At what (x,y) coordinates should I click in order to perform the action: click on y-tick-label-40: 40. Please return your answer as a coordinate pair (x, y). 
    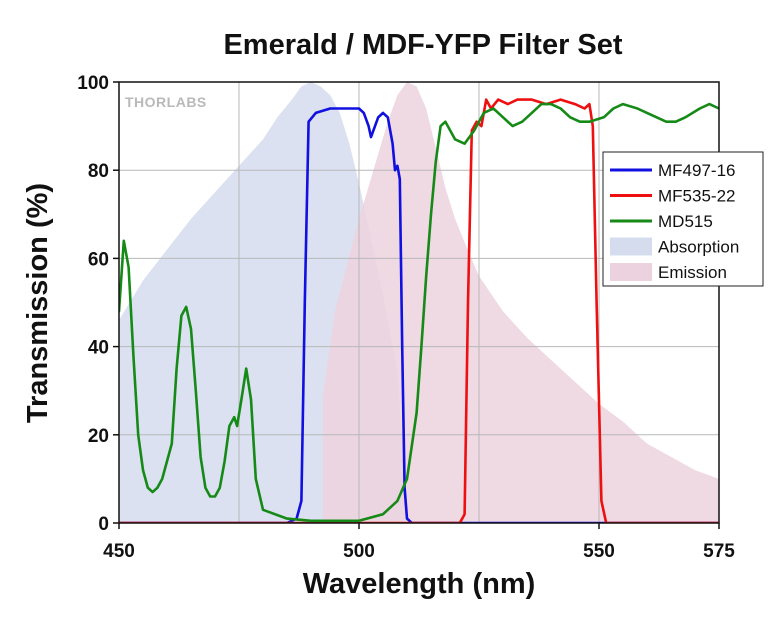
    Looking at the image, I should click on (98, 348).